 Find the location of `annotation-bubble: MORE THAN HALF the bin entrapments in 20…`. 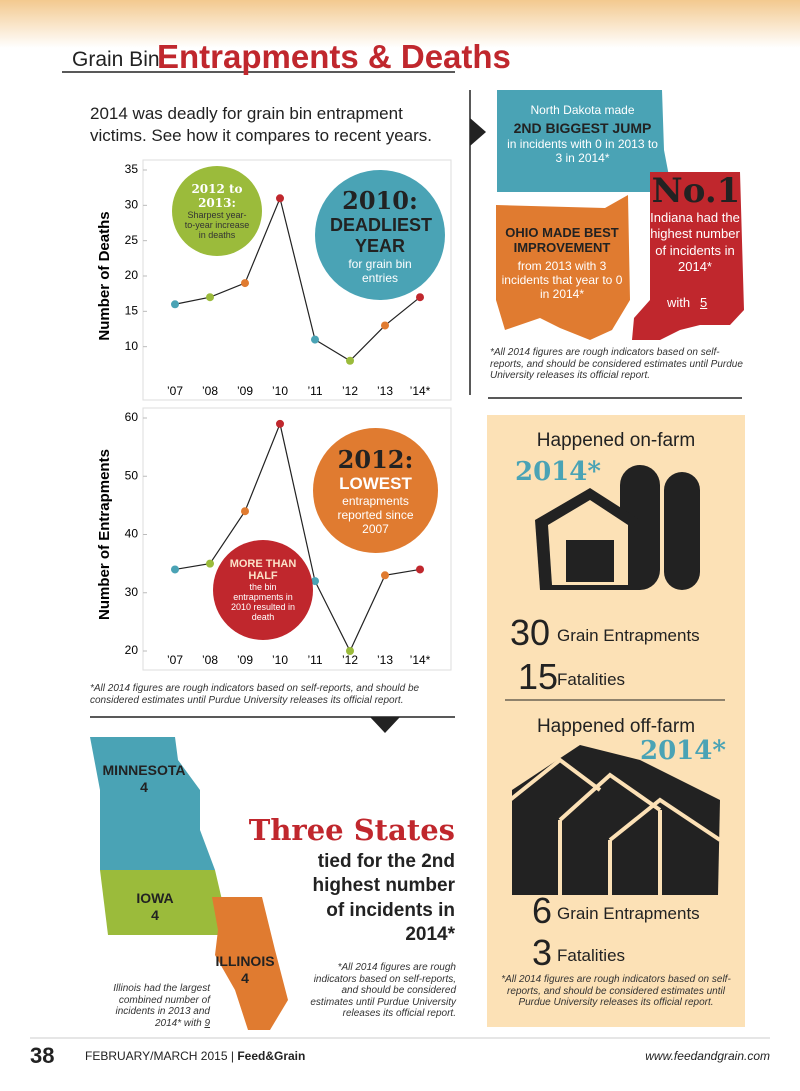

annotation-bubble: MORE THAN HALF the bin entrapments in 20… is located at coordinates (263, 590).